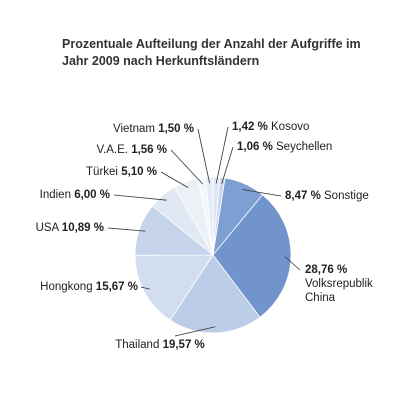 The image size is (400, 403). What do you see at coordinates (102, 172) in the screenshot?
I see `category-label: Türkei` at bounding box center [102, 172].